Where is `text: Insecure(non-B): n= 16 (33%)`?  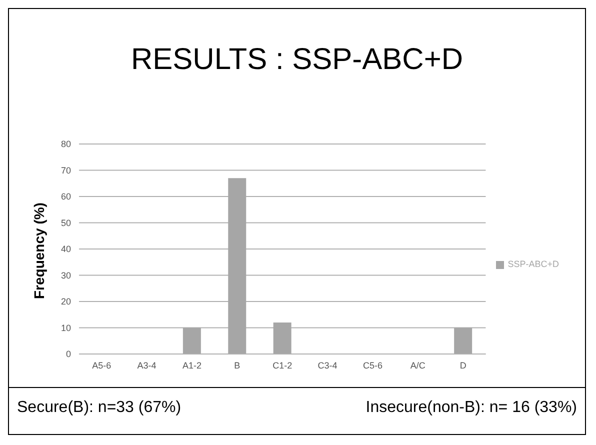
text: Insecure(non-B): n= 16 (33%) is located at coordinates (471, 408).